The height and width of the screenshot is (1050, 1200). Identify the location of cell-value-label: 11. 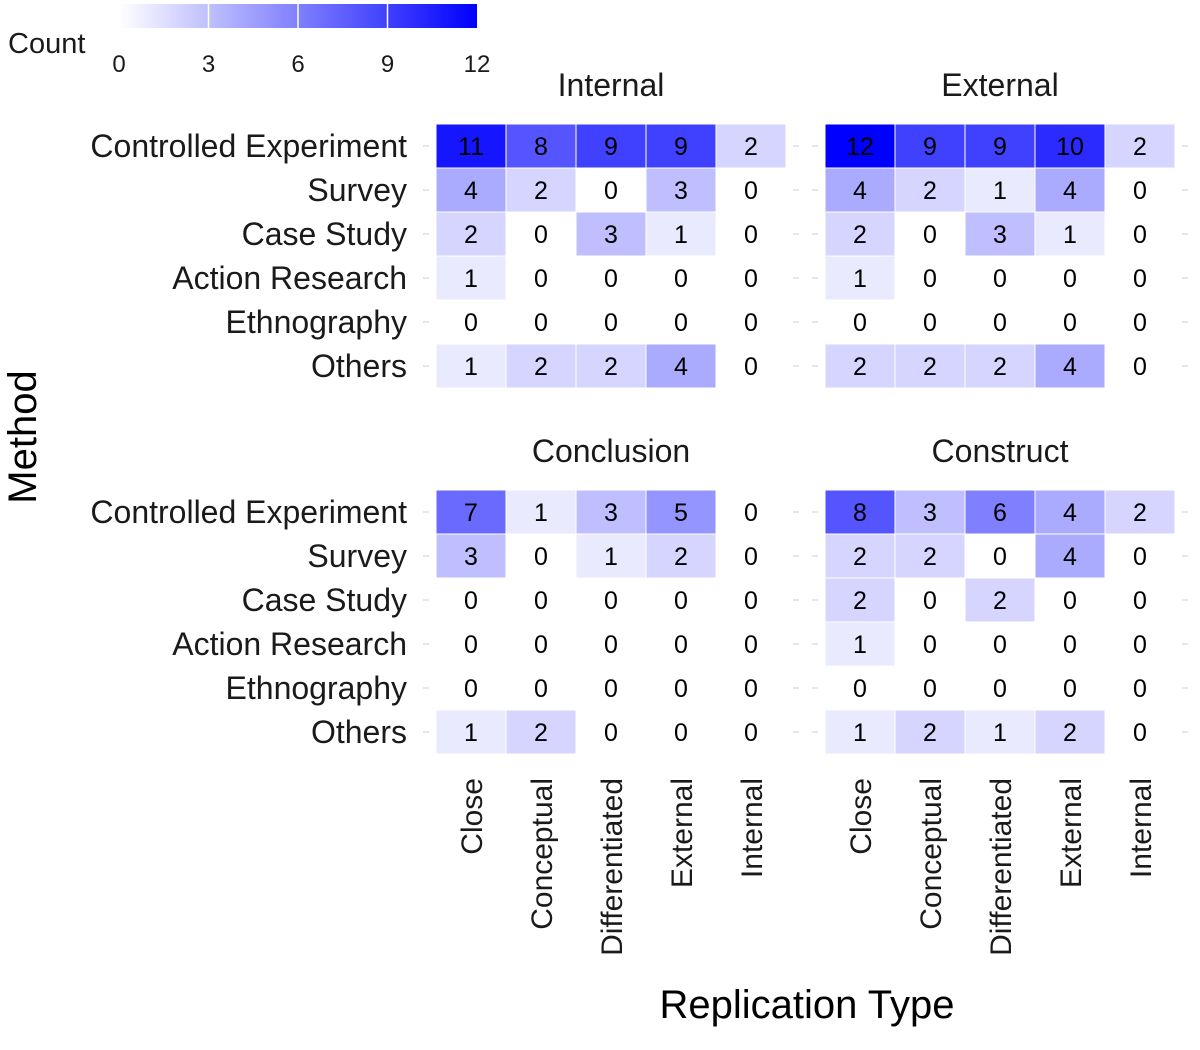
(471, 147).